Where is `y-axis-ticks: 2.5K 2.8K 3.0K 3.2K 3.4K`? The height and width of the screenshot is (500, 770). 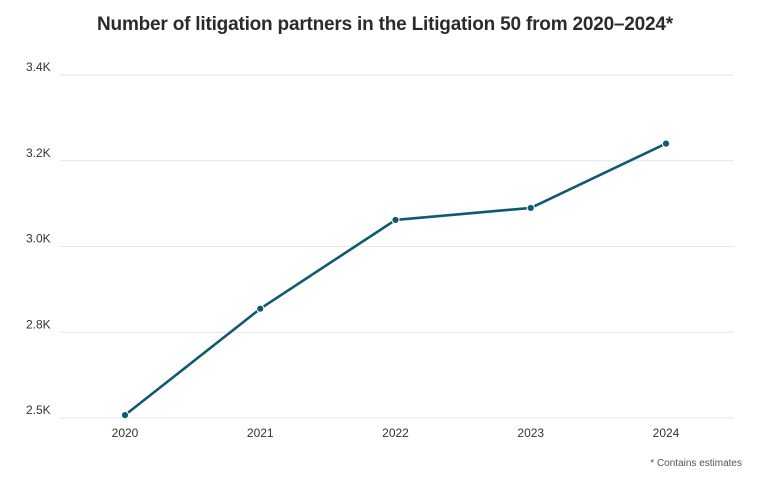
y-axis-ticks: 2.5K 2.8K 3.0K 3.2K 3.4K is located at coordinates (38, 238).